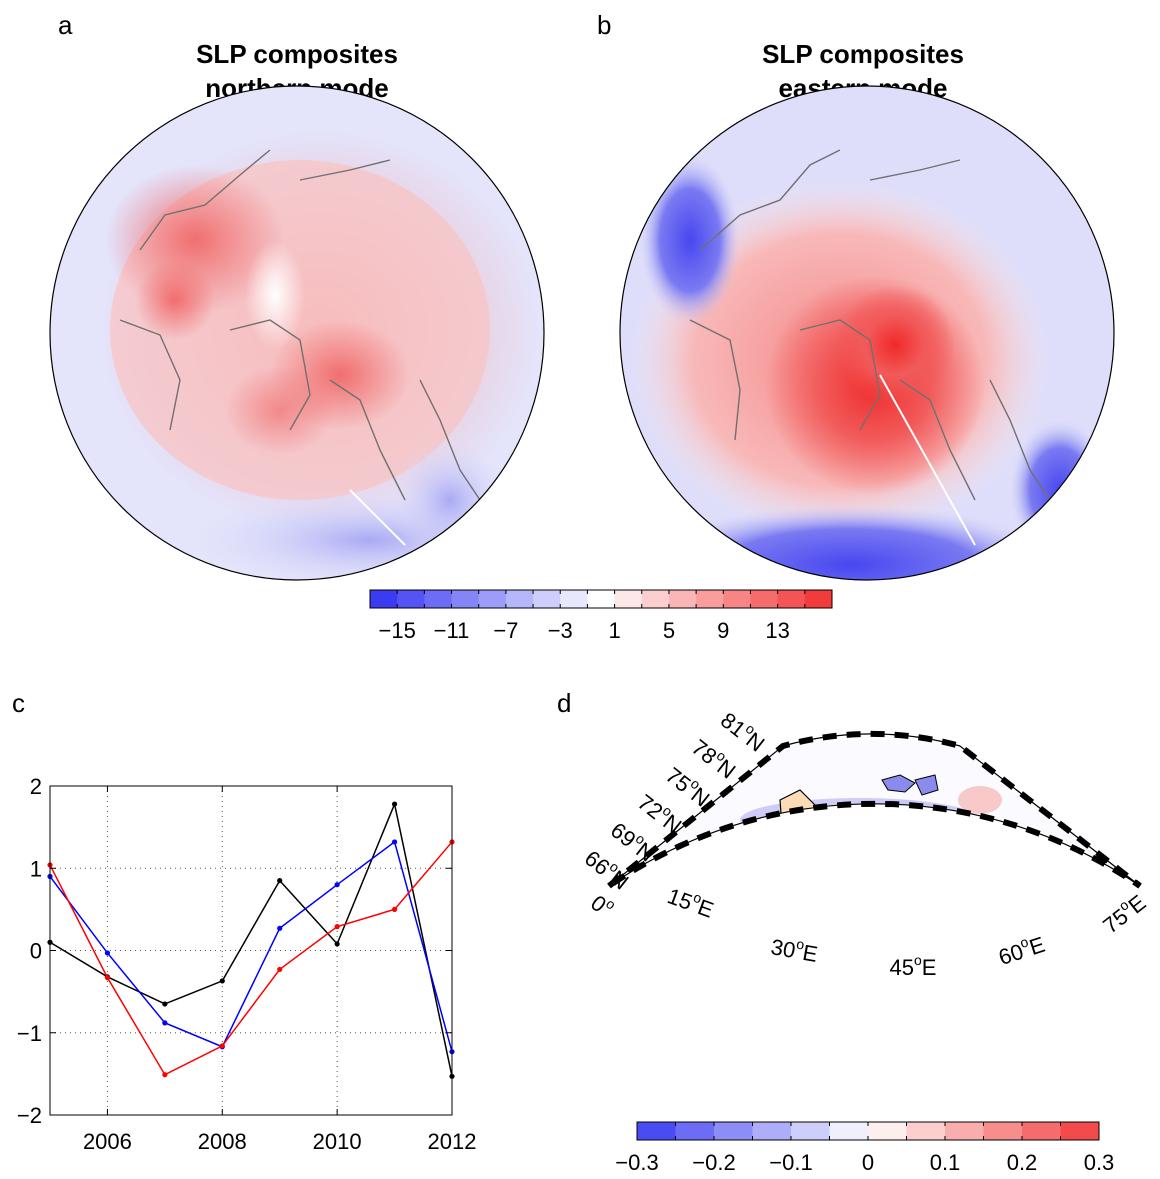 The height and width of the screenshot is (1179, 1160). I want to click on slp-colorbar-tick-label: 9, so click(723, 630).